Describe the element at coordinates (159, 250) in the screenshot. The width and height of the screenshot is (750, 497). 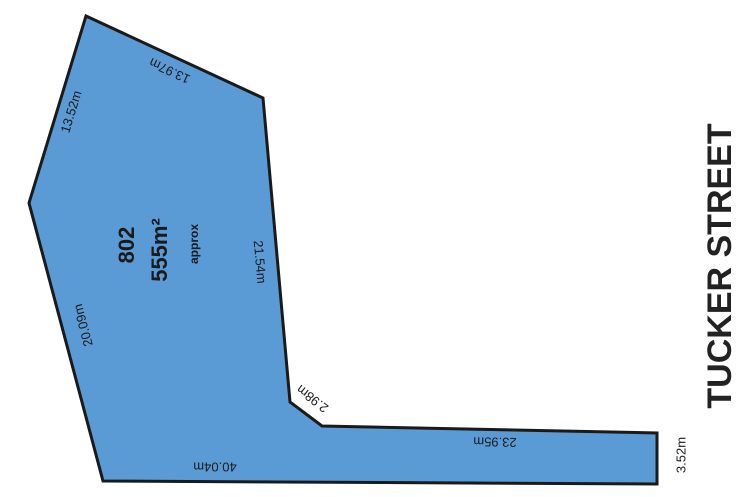
I see `lot-area: 555m²` at that location.